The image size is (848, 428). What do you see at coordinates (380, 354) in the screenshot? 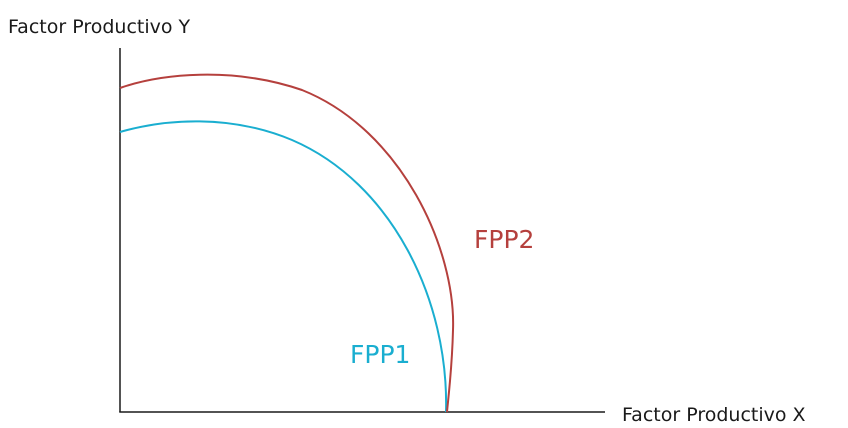
I see `fpp1-label: FPP1` at bounding box center [380, 354].